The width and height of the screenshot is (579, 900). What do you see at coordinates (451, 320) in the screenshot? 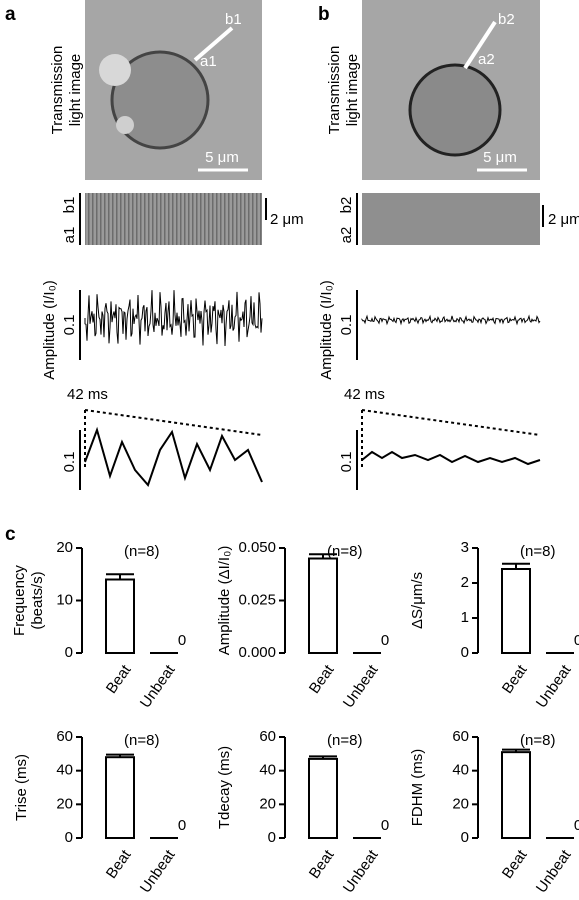
I see `trace-b` at bounding box center [451, 320].